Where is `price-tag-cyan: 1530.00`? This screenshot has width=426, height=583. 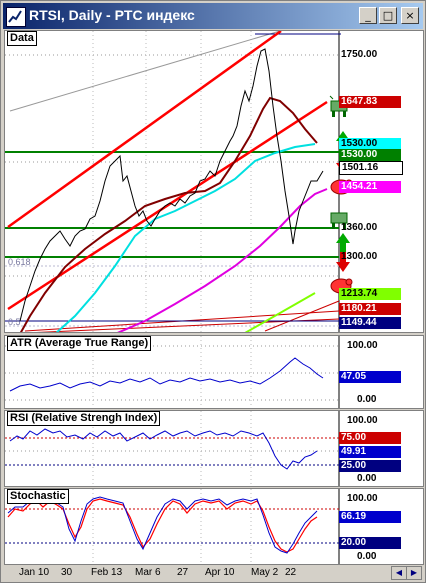 price-tag-cyan: 1530.00 is located at coordinates (370, 144).